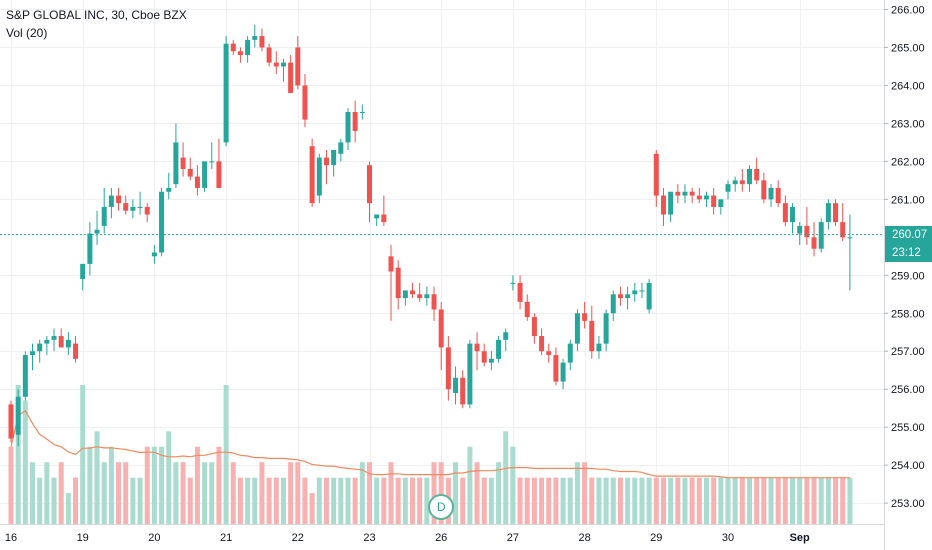 The height and width of the screenshot is (550, 932). What do you see at coordinates (226, 538) in the screenshot?
I see `time-tick-label: 21` at bounding box center [226, 538].